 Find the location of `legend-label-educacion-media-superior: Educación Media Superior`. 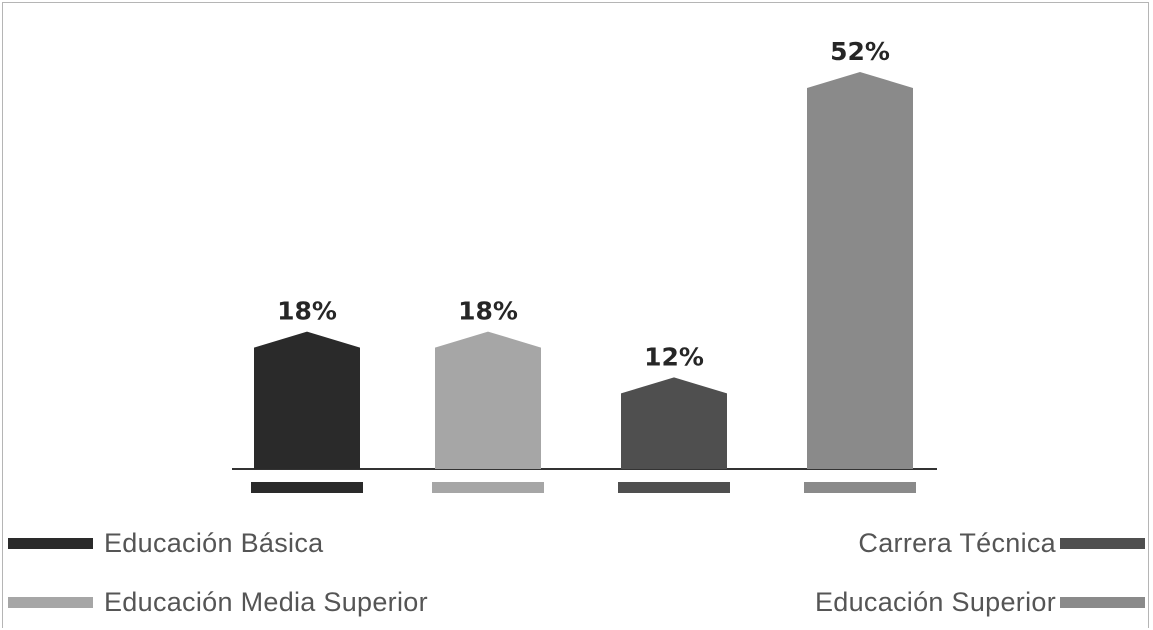

legend-label-educacion-media-superior: Educación Media Superior is located at coordinates (266, 601).